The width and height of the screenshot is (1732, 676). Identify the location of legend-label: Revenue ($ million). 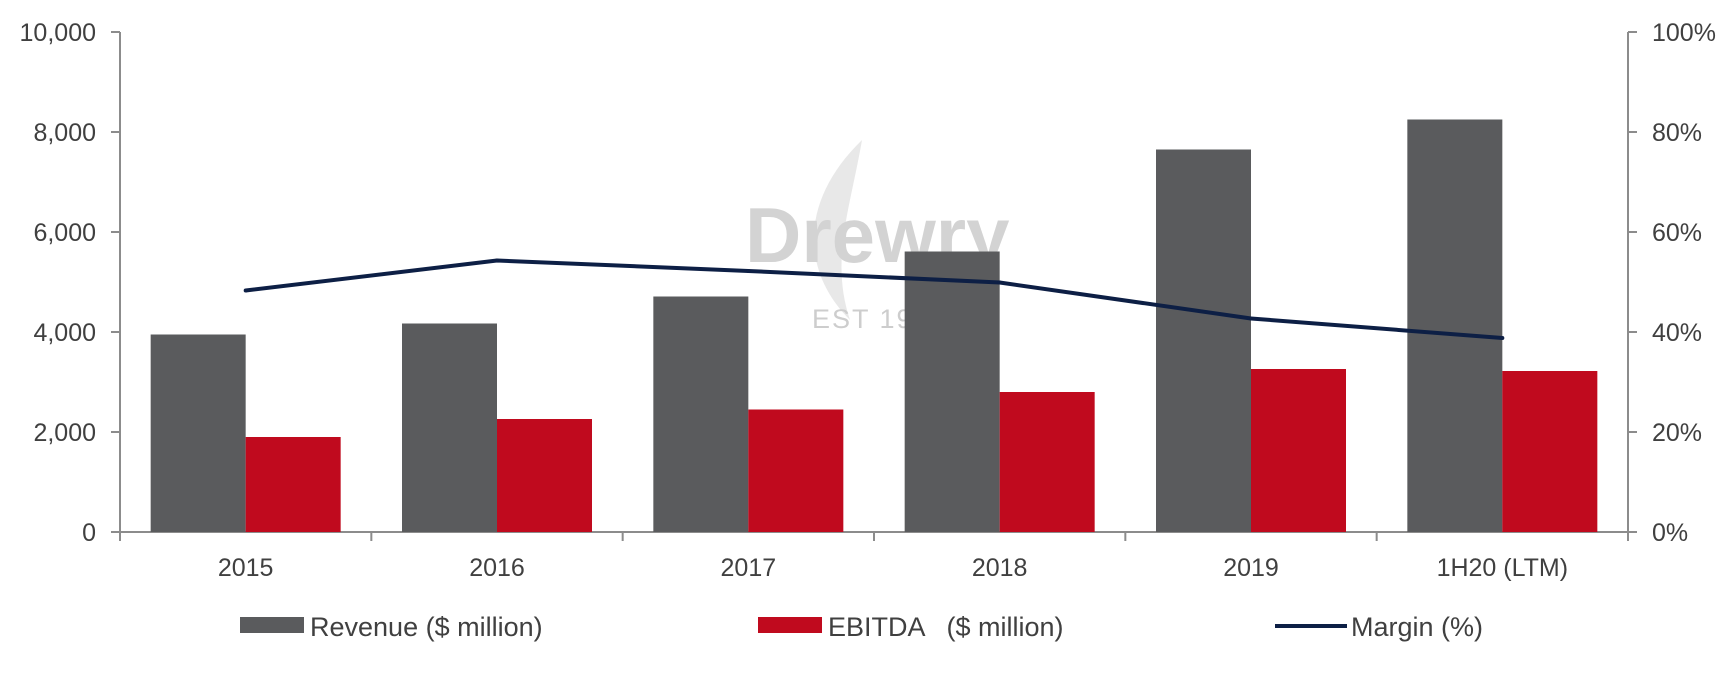
(426, 627).